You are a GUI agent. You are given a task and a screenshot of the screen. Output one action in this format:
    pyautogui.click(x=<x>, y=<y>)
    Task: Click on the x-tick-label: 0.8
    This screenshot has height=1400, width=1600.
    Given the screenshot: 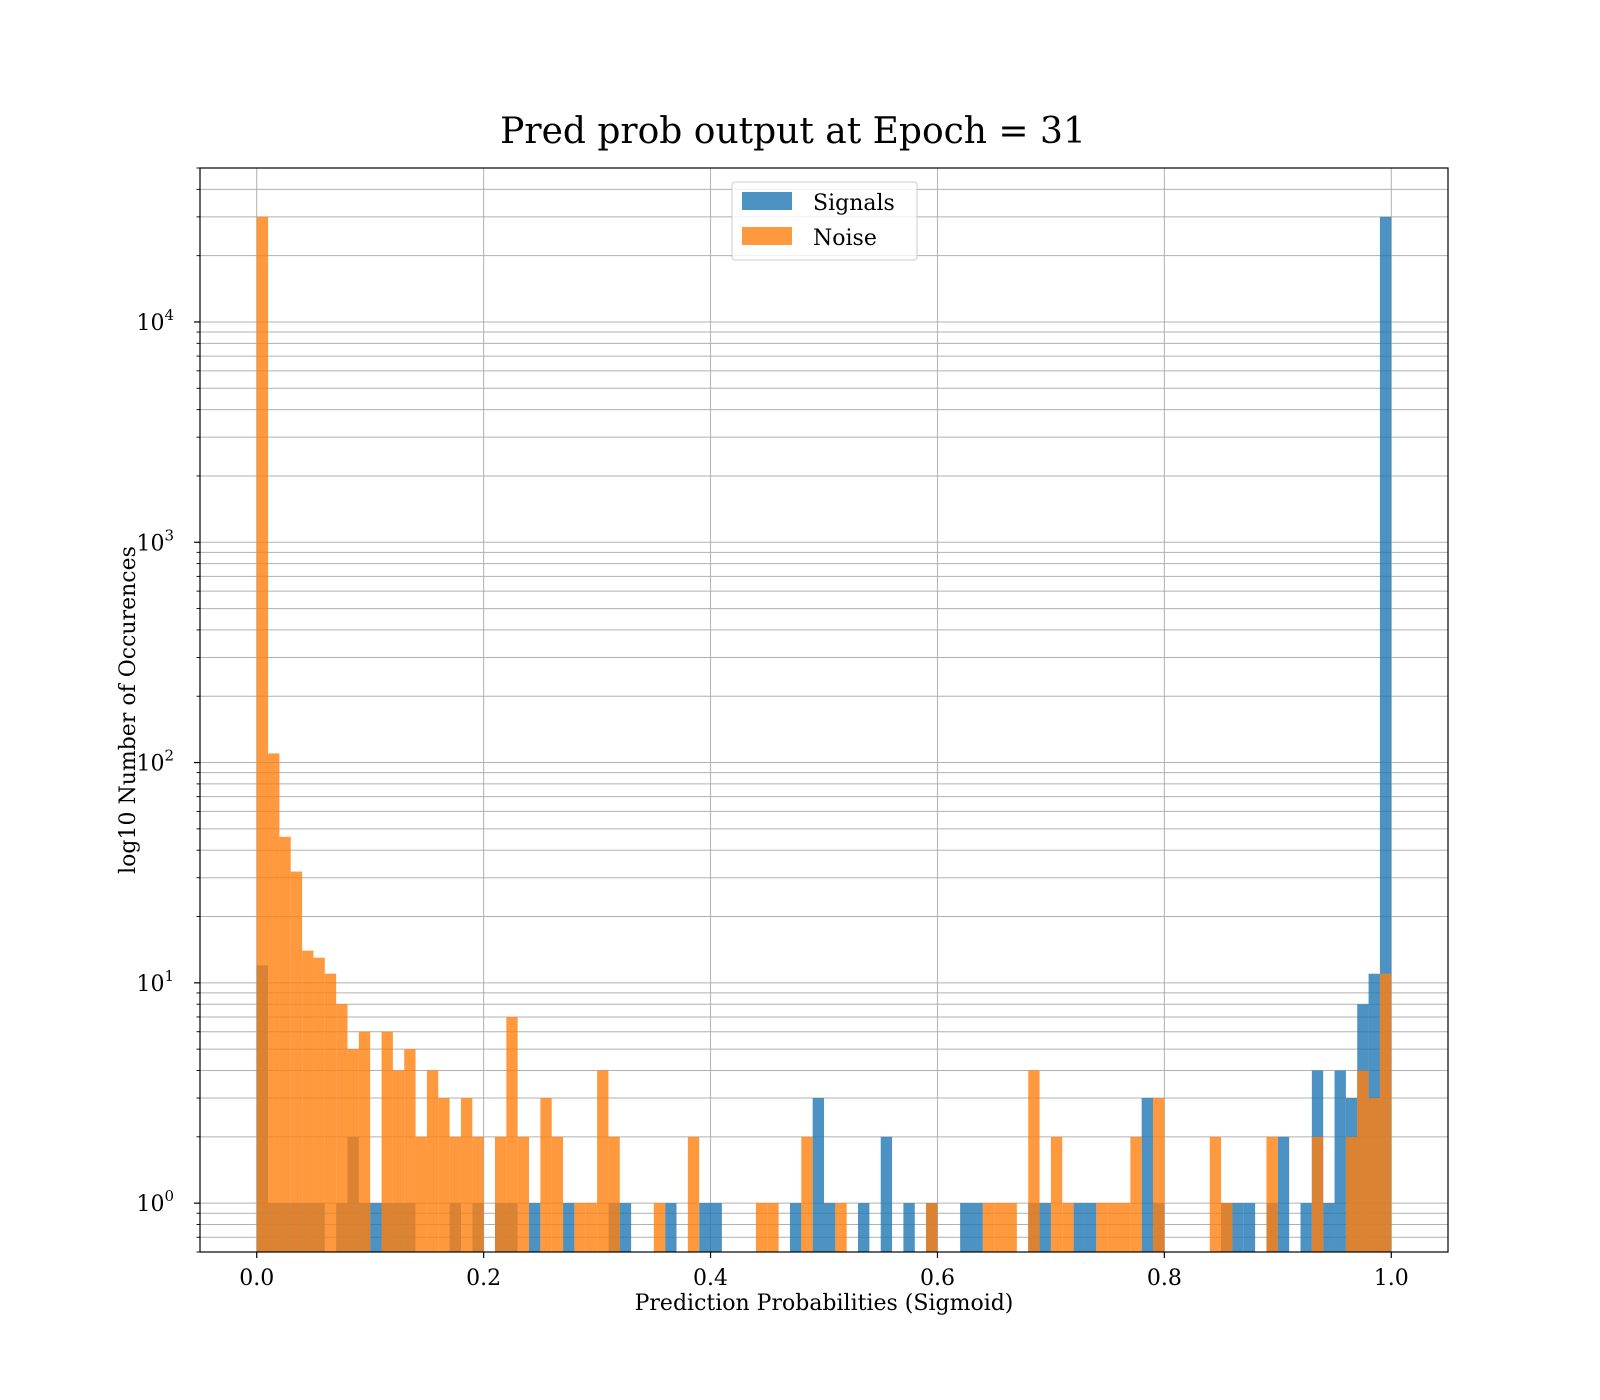 What is the action you would take?
    pyautogui.click(x=1164, y=1278)
    